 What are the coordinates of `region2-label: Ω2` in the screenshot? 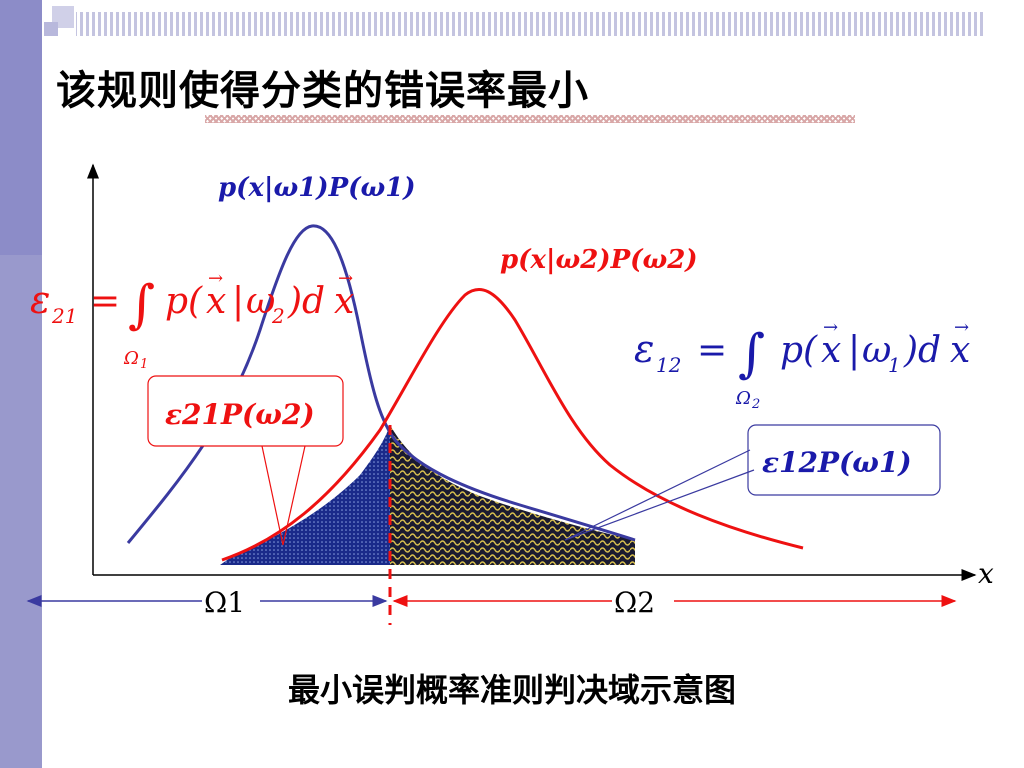 It's located at (634, 602).